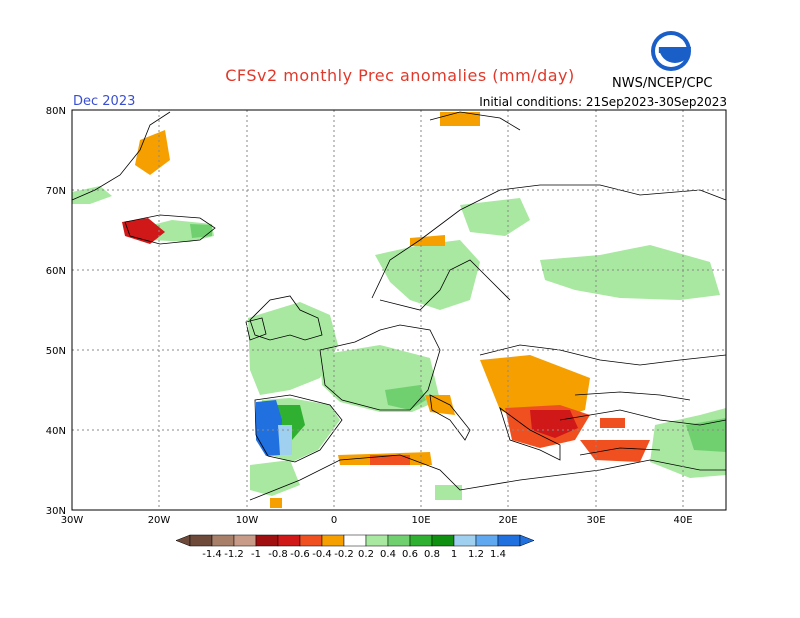 This screenshot has height=618, width=800. Describe the element at coordinates (380, 367) in the screenshot. I see `coastline-france` at that location.